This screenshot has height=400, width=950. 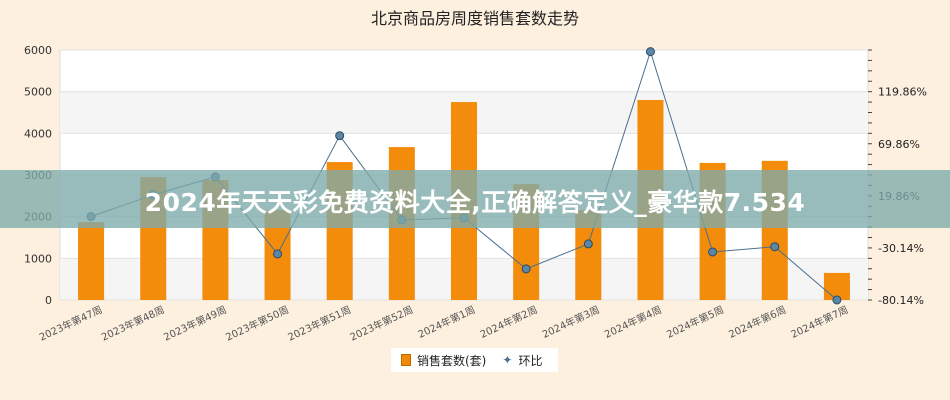 I want to click on x-tick-label: 2023年第47周, so click(x=70, y=323).